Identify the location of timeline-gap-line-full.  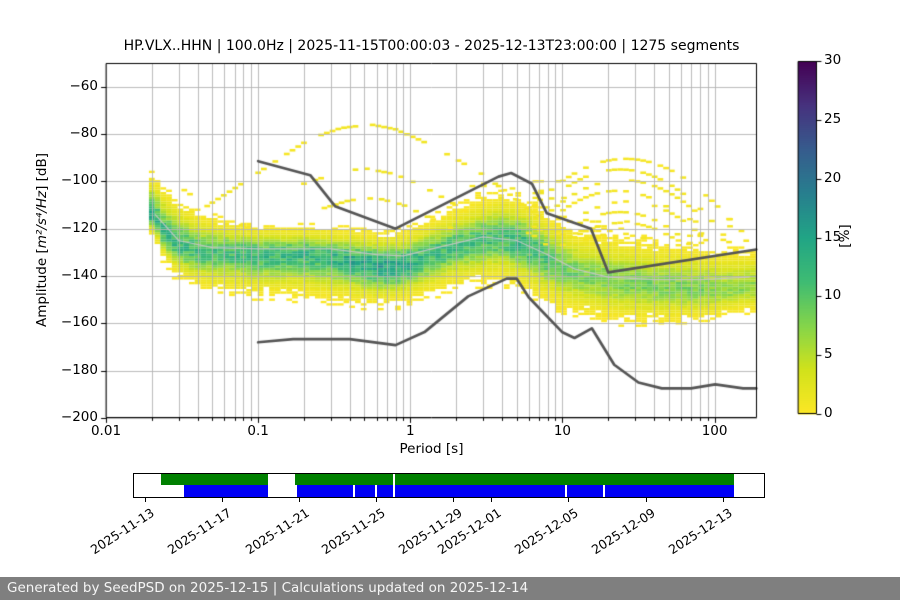
(394, 485).